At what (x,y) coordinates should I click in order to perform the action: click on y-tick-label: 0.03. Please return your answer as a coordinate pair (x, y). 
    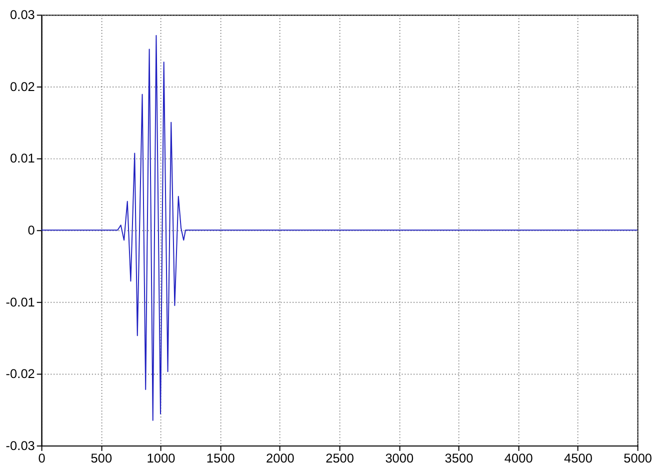
    Looking at the image, I should click on (22, 14).